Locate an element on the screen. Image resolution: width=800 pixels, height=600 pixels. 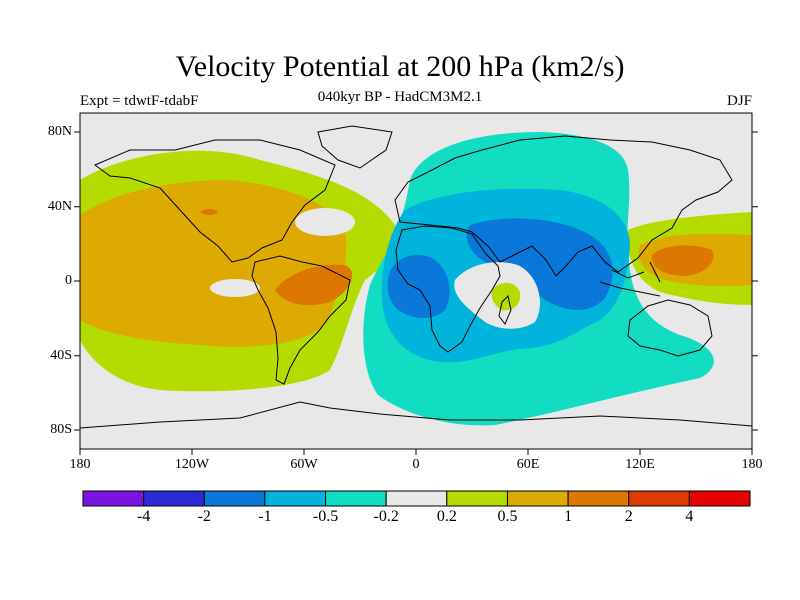
longitude-tick-label: 120E is located at coordinates (640, 464).